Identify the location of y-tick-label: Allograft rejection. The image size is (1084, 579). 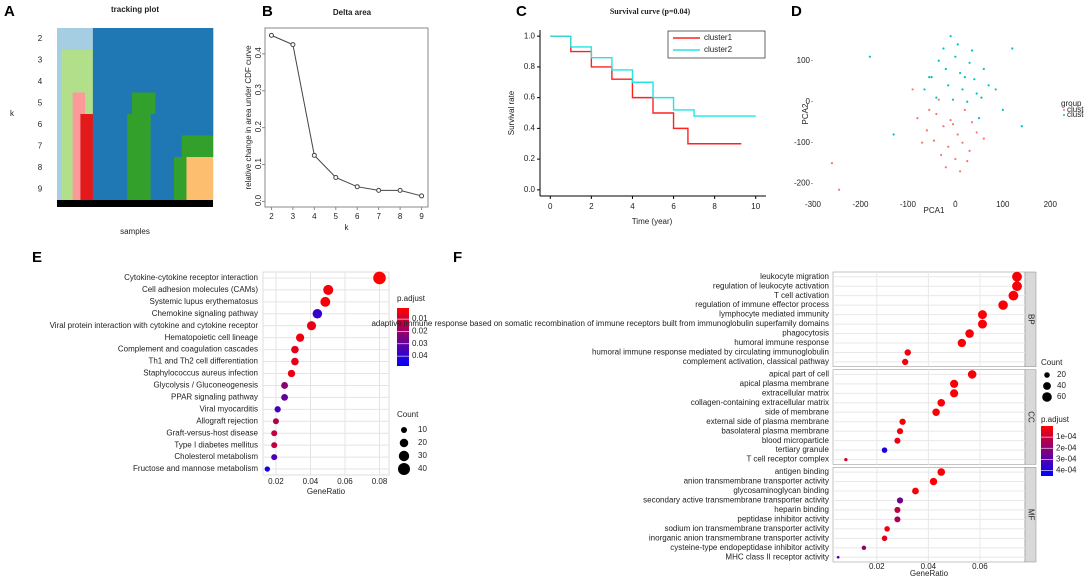
(227, 420).